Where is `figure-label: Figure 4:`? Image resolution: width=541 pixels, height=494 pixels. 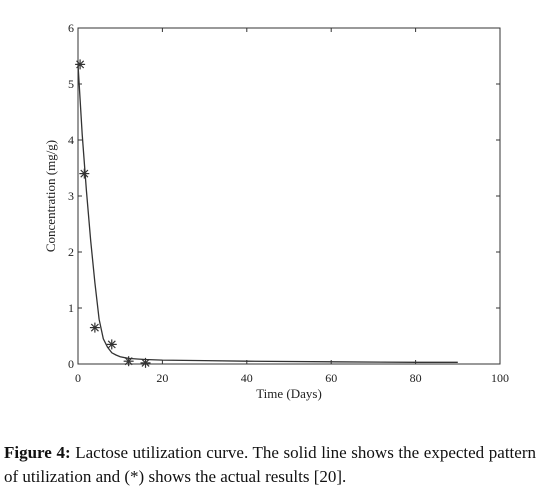 figure-label: Figure 4: is located at coordinates (37, 452).